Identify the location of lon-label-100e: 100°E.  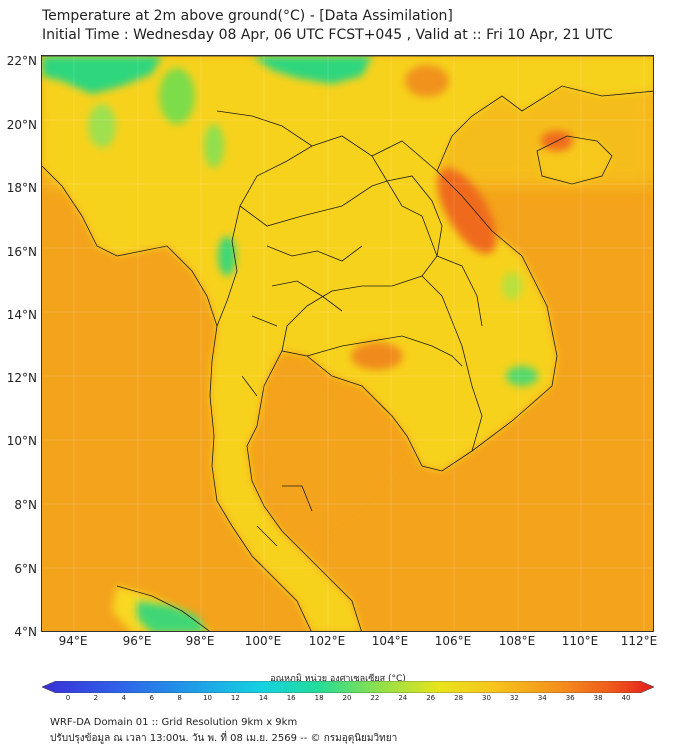
(263, 641).